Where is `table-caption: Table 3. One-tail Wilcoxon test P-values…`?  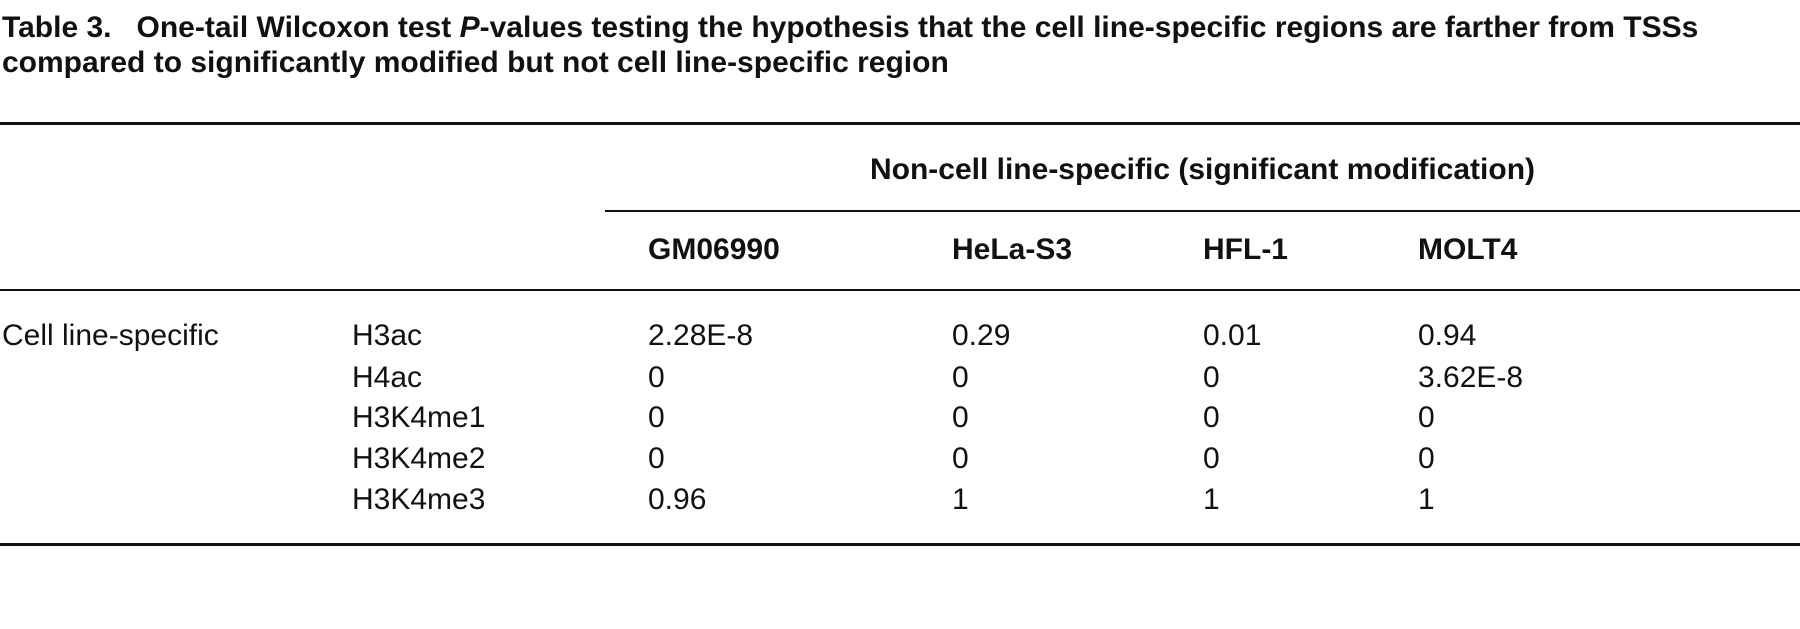
table-caption: Table 3. One-tail Wilcoxon test P-values… is located at coordinates (897, 45).